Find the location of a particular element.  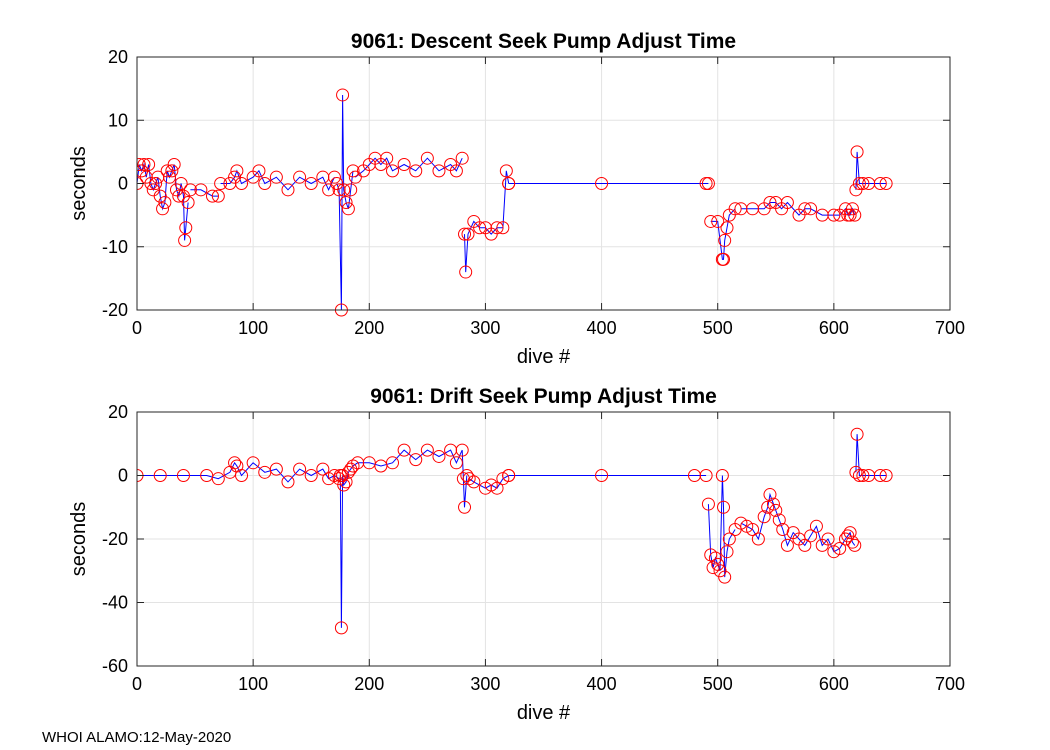

x-tick-label: 0 is located at coordinates (137, 684).